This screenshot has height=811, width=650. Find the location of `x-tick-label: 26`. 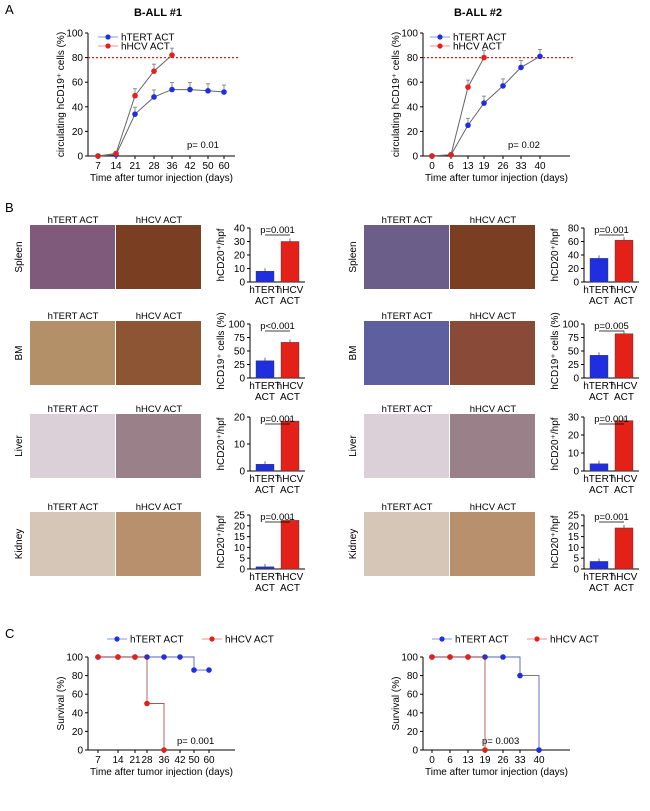

x-tick-label: 26 is located at coordinates (503, 760).